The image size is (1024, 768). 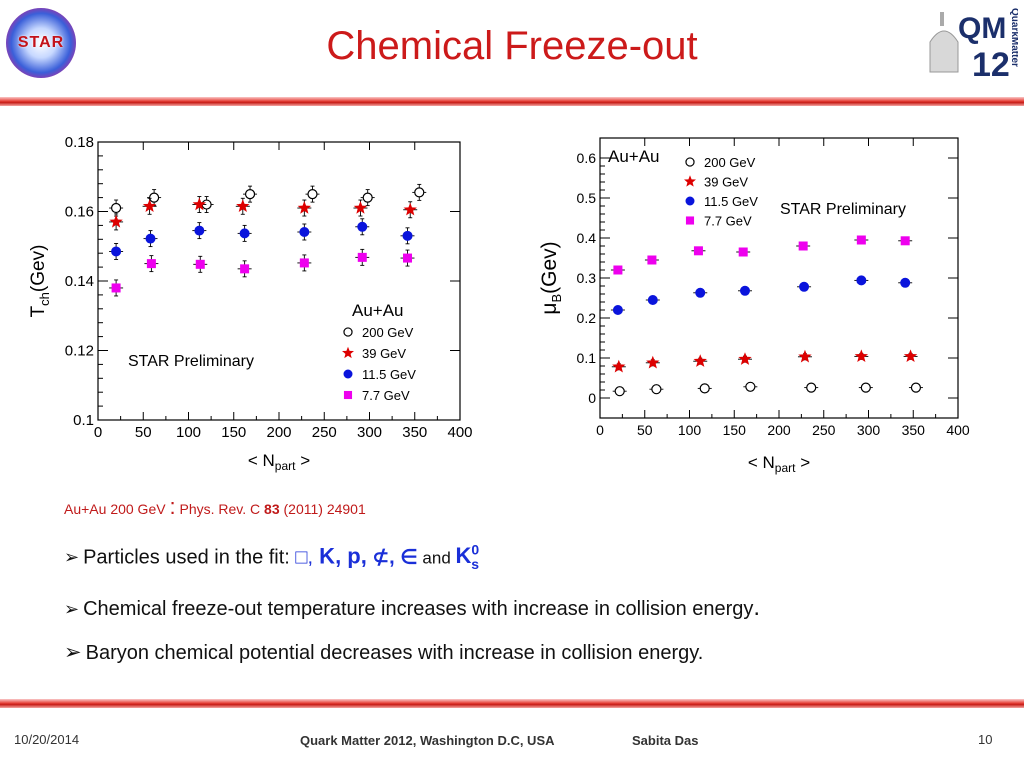 I want to click on mub-x-tick-label: 200, so click(x=779, y=430).